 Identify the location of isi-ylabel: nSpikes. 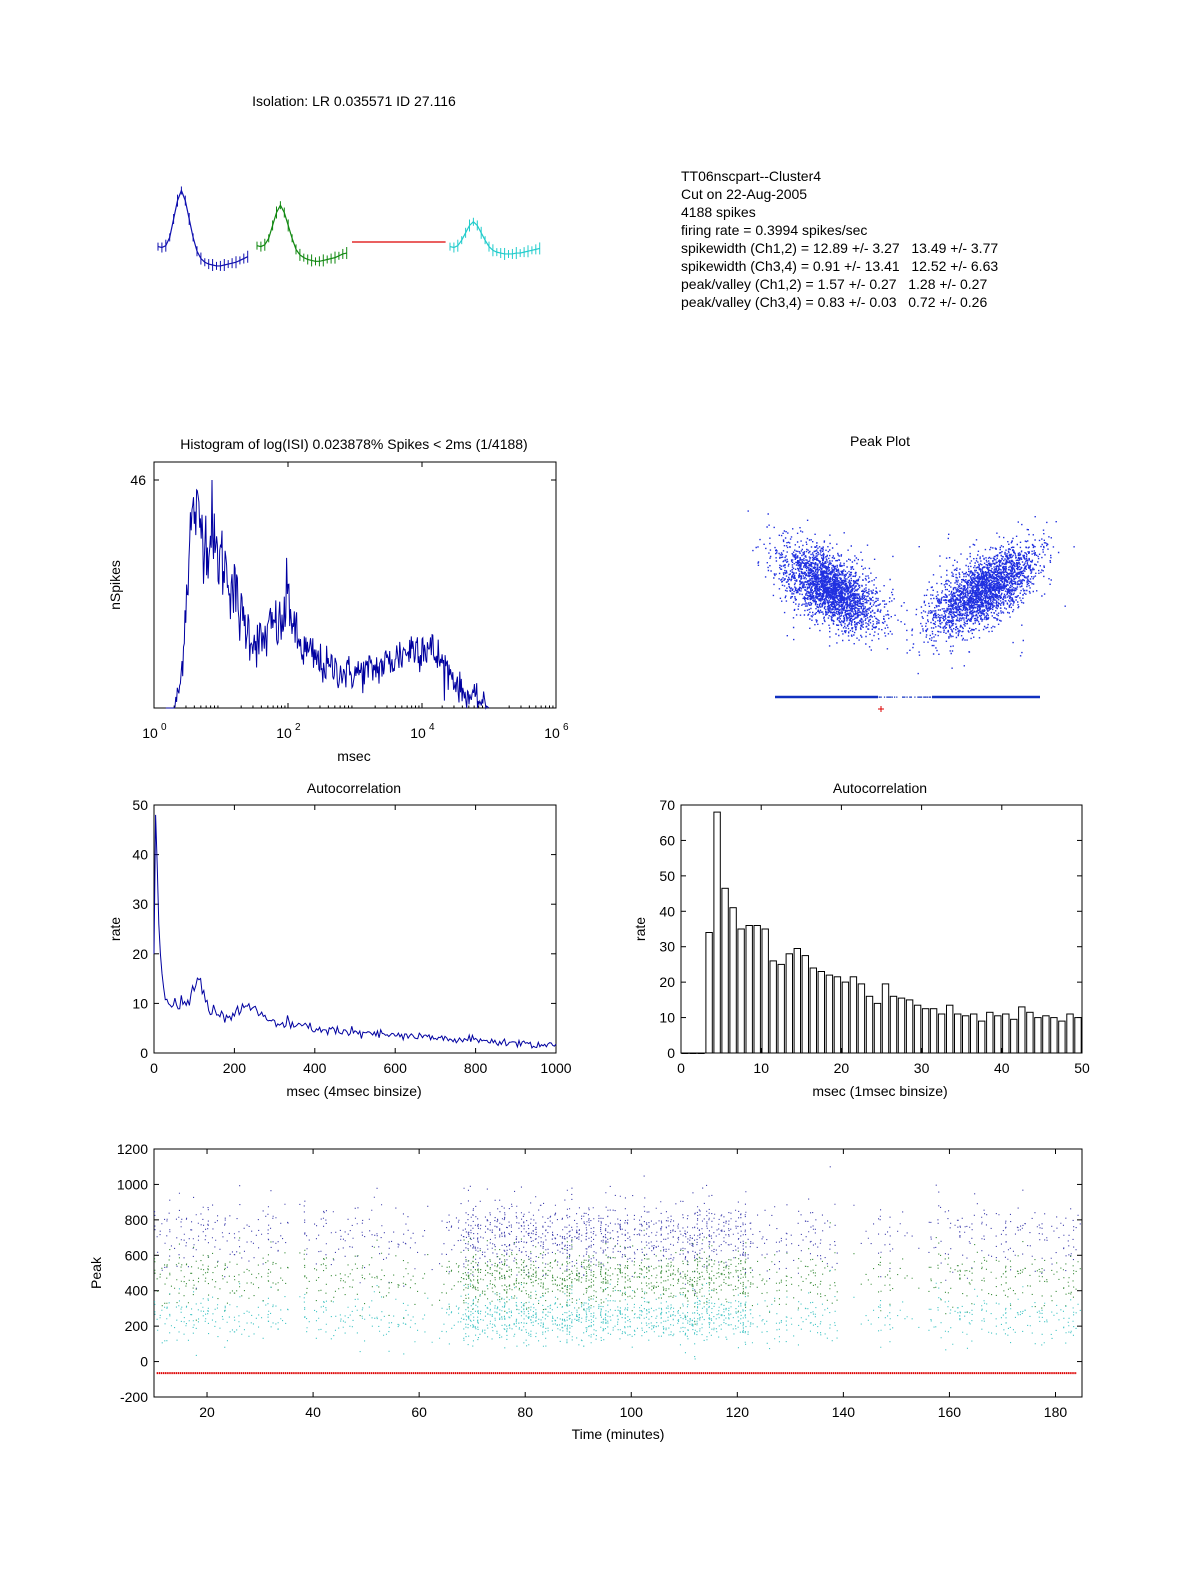
(115, 585).